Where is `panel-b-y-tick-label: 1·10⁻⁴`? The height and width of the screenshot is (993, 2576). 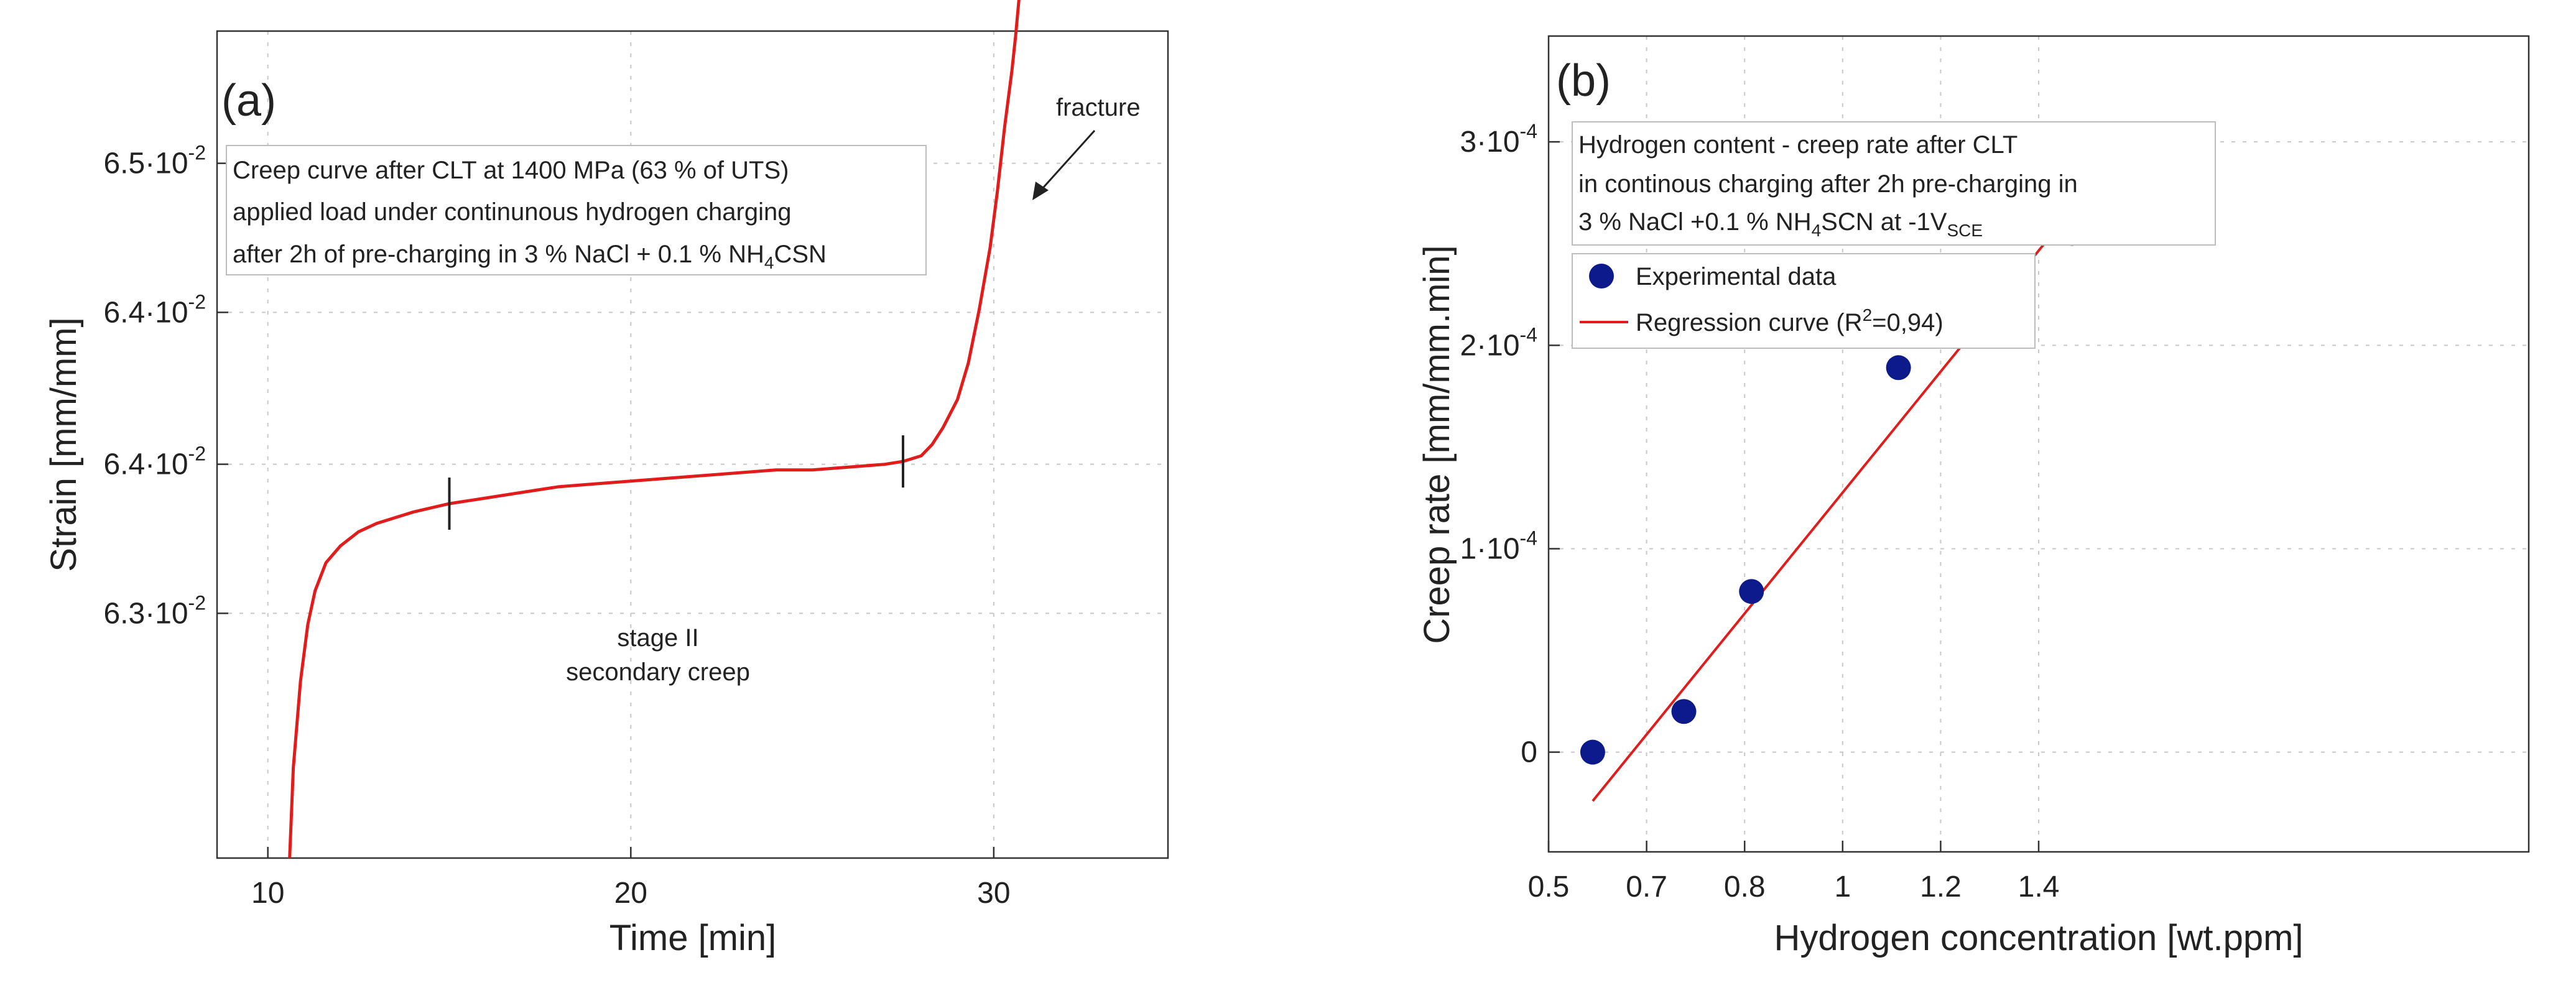
panel-b-y-tick-label: 1·10⁻⁴ is located at coordinates (1499, 546).